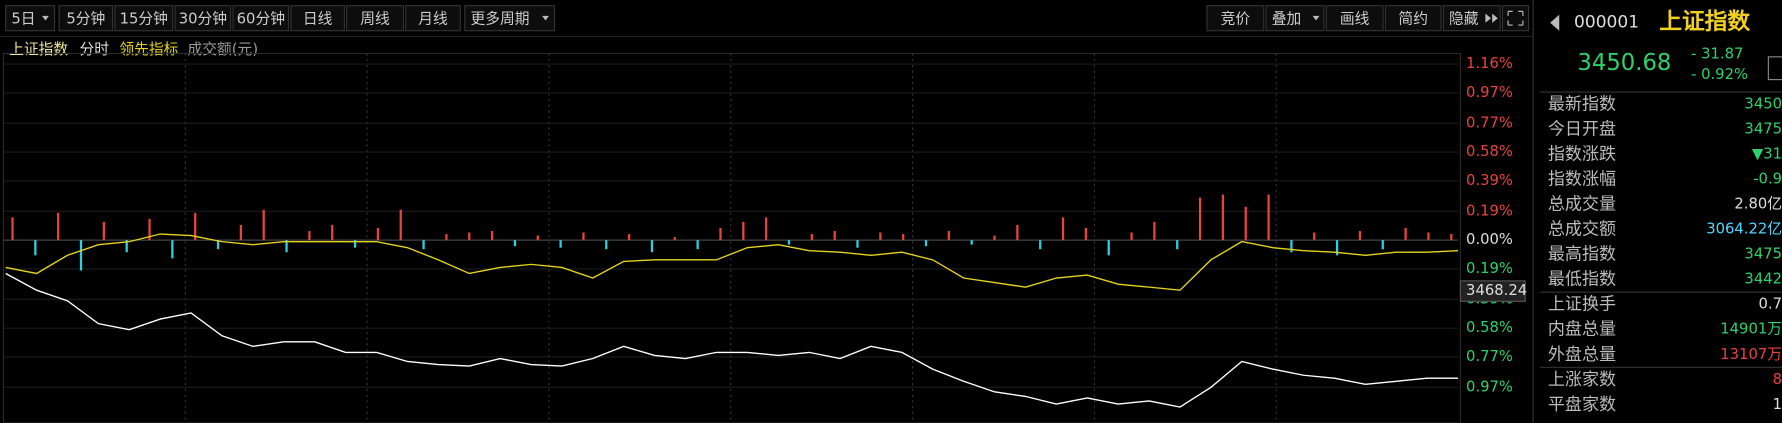 This screenshot has width=1782, height=423. I want to click on fullscreen-button, so click(1515, 18).